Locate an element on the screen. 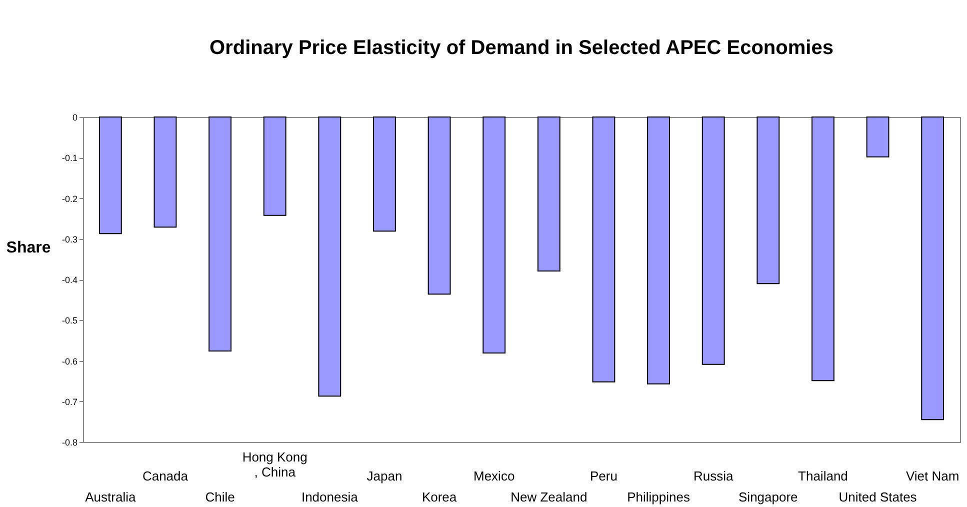 This screenshot has height=507, width=967. x-tick-label: Philippines is located at coordinates (658, 497).